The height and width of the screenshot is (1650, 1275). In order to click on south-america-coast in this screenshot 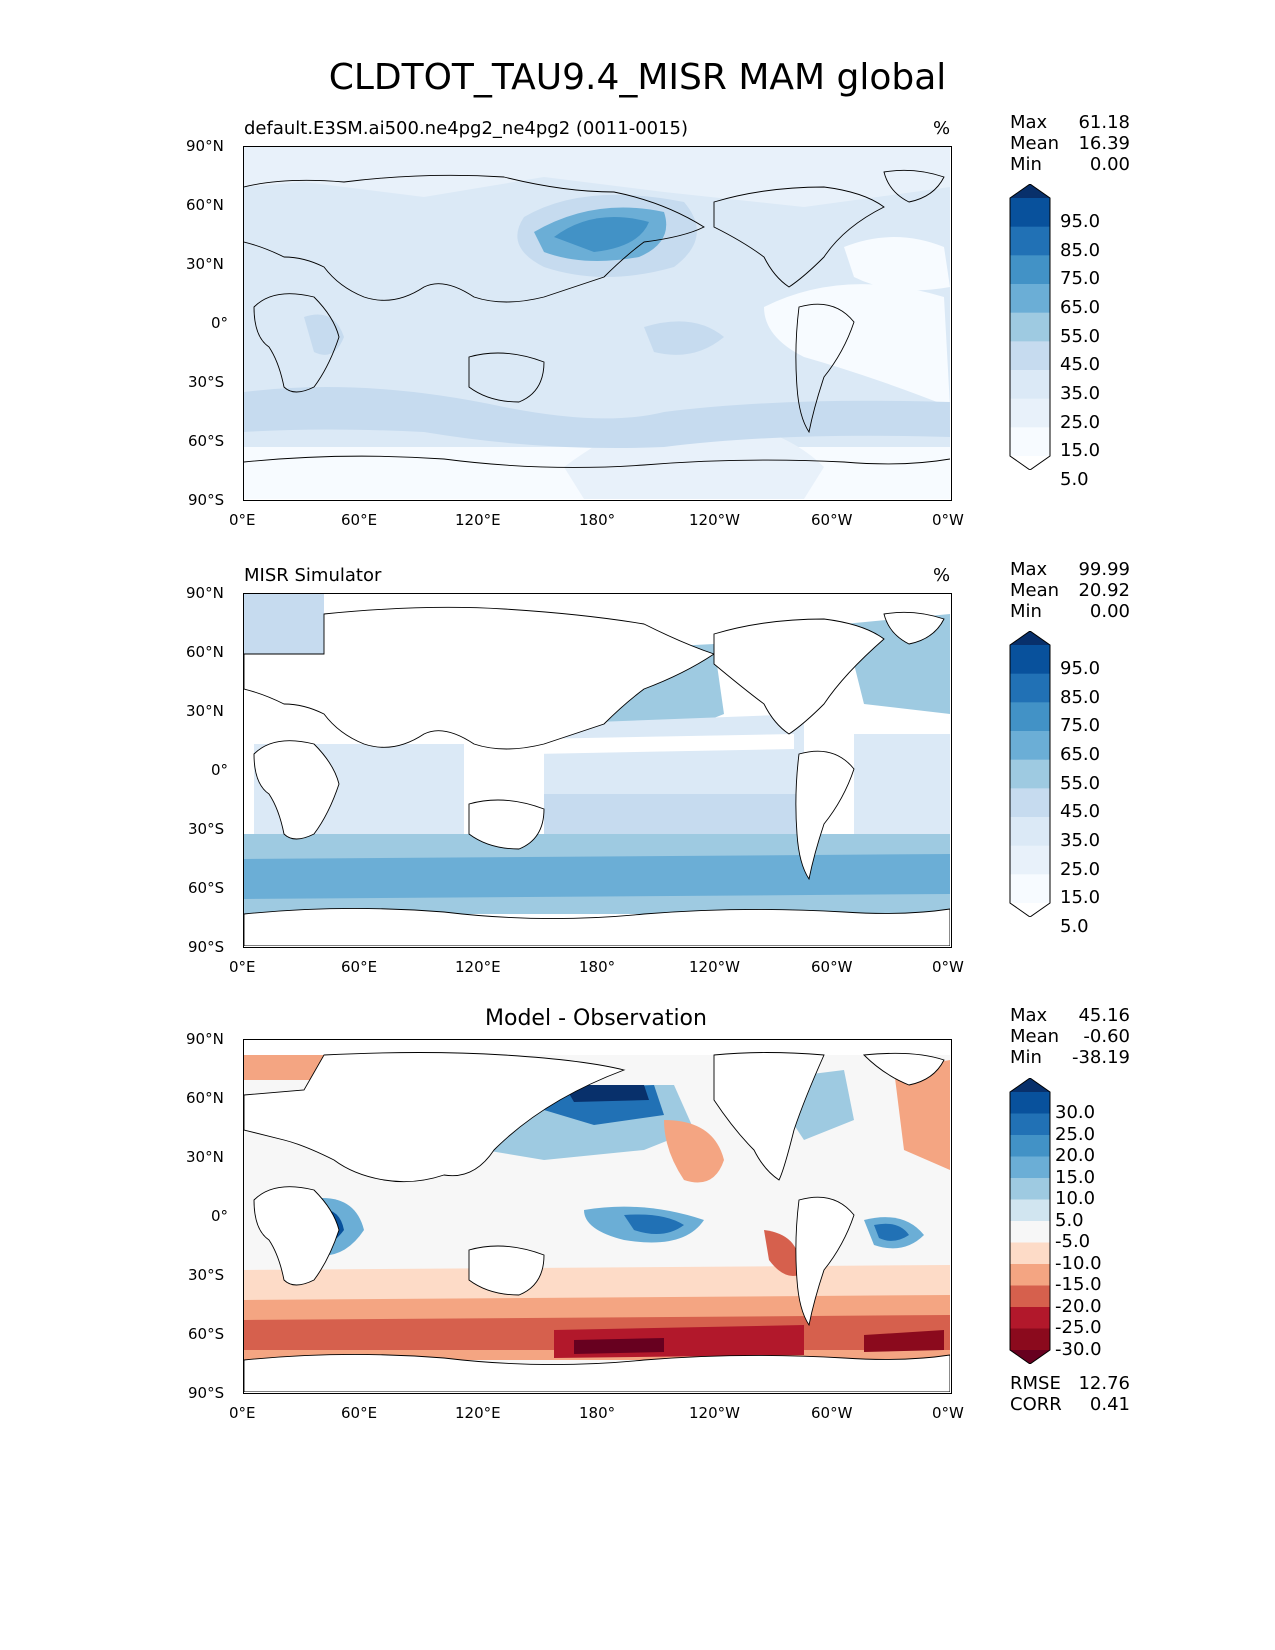, I will do `click(825, 815)`.